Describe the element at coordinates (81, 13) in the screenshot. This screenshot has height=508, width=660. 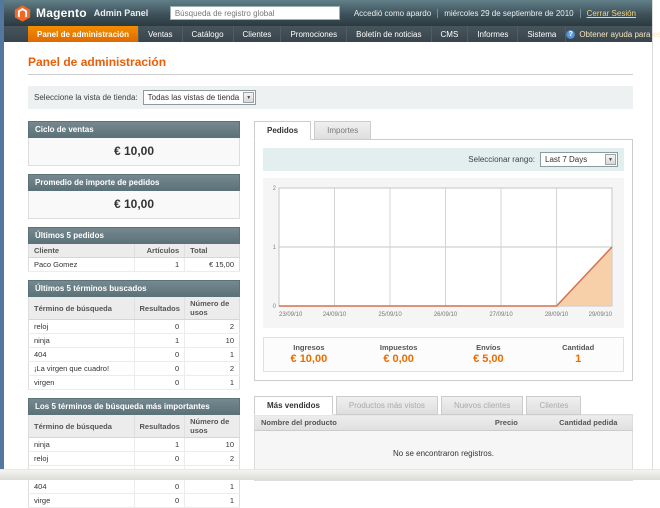
I see `brand-logo: Magento Admin Panel` at that location.